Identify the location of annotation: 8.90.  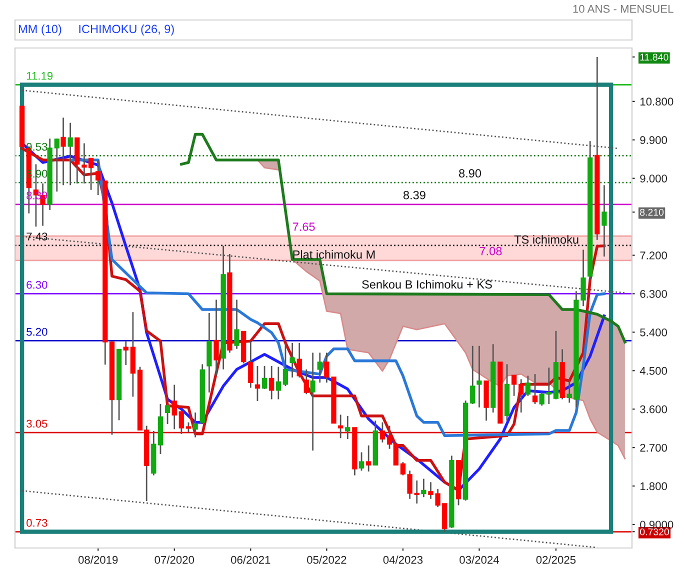
(470, 173).